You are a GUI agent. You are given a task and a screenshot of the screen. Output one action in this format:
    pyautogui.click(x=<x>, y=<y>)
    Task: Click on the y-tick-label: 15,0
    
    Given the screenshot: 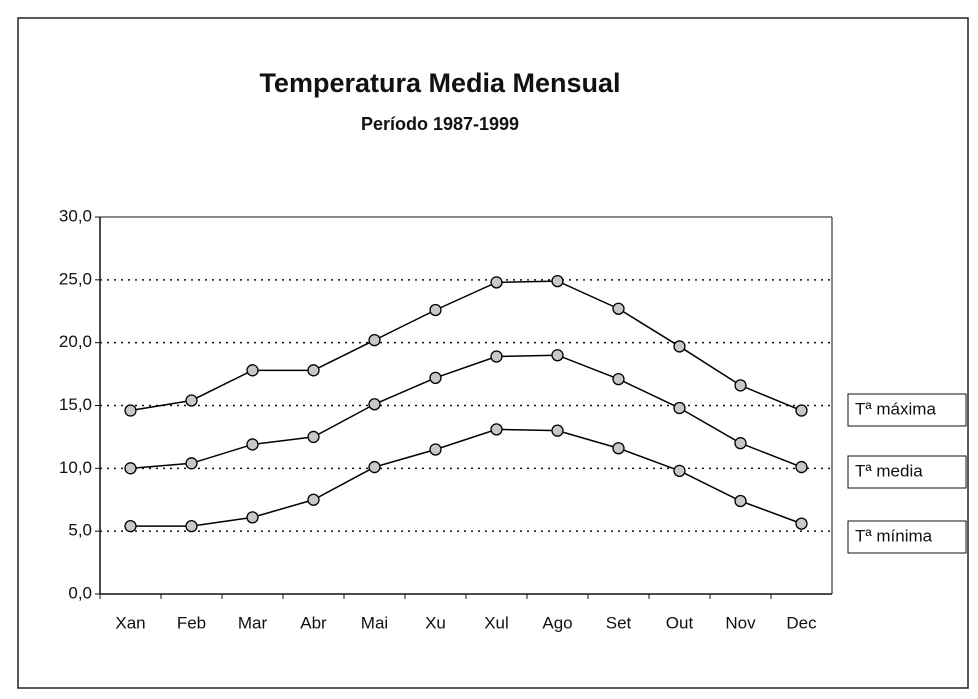 What is the action you would take?
    pyautogui.click(x=75, y=404)
    